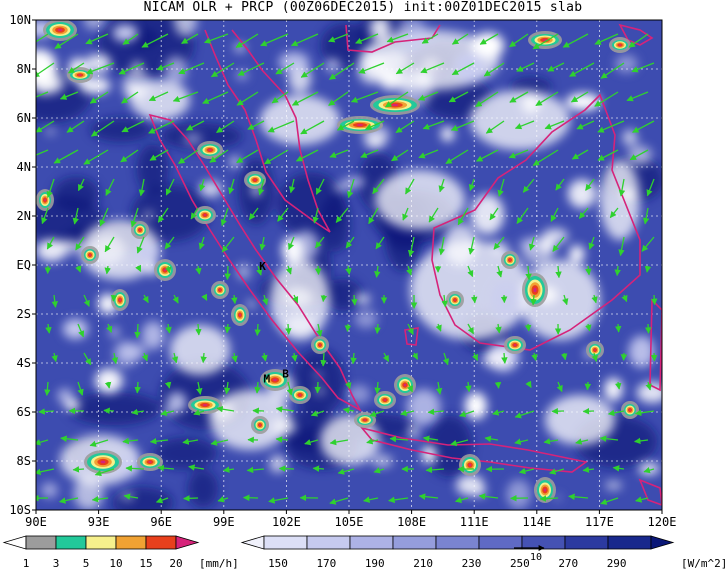  Describe the element at coordinates (266, 379) in the screenshot. I see `location-label-m: M` at that location.